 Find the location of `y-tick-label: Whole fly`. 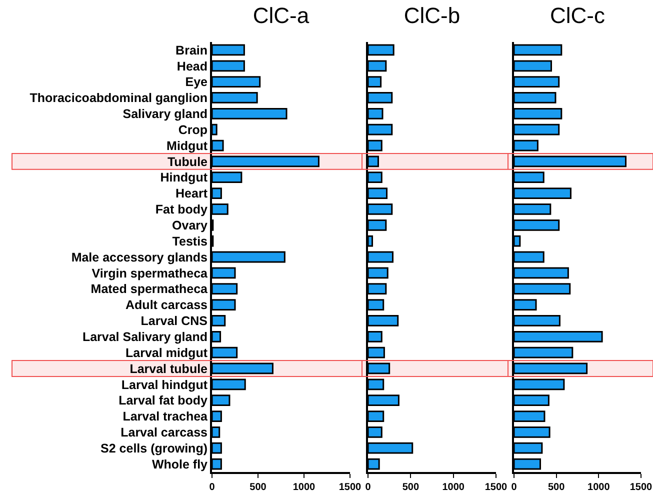

y-tick-label: Whole fly is located at coordinates (180, 464).